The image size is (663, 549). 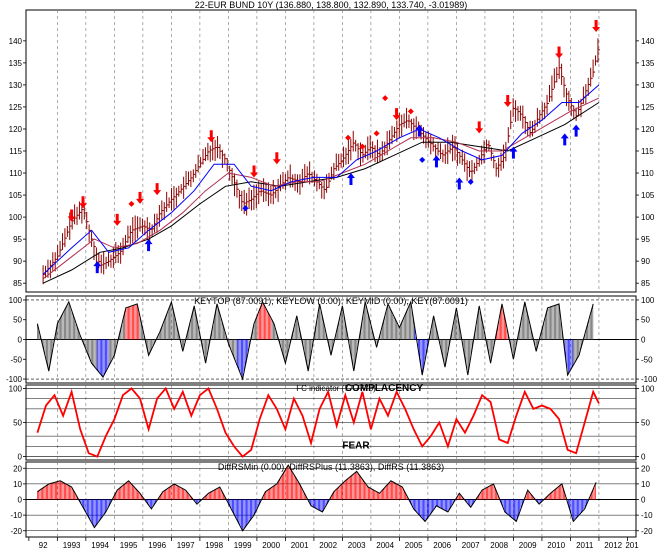 I want to click on ytick-label-left: 105, so click(x=16, y=195).